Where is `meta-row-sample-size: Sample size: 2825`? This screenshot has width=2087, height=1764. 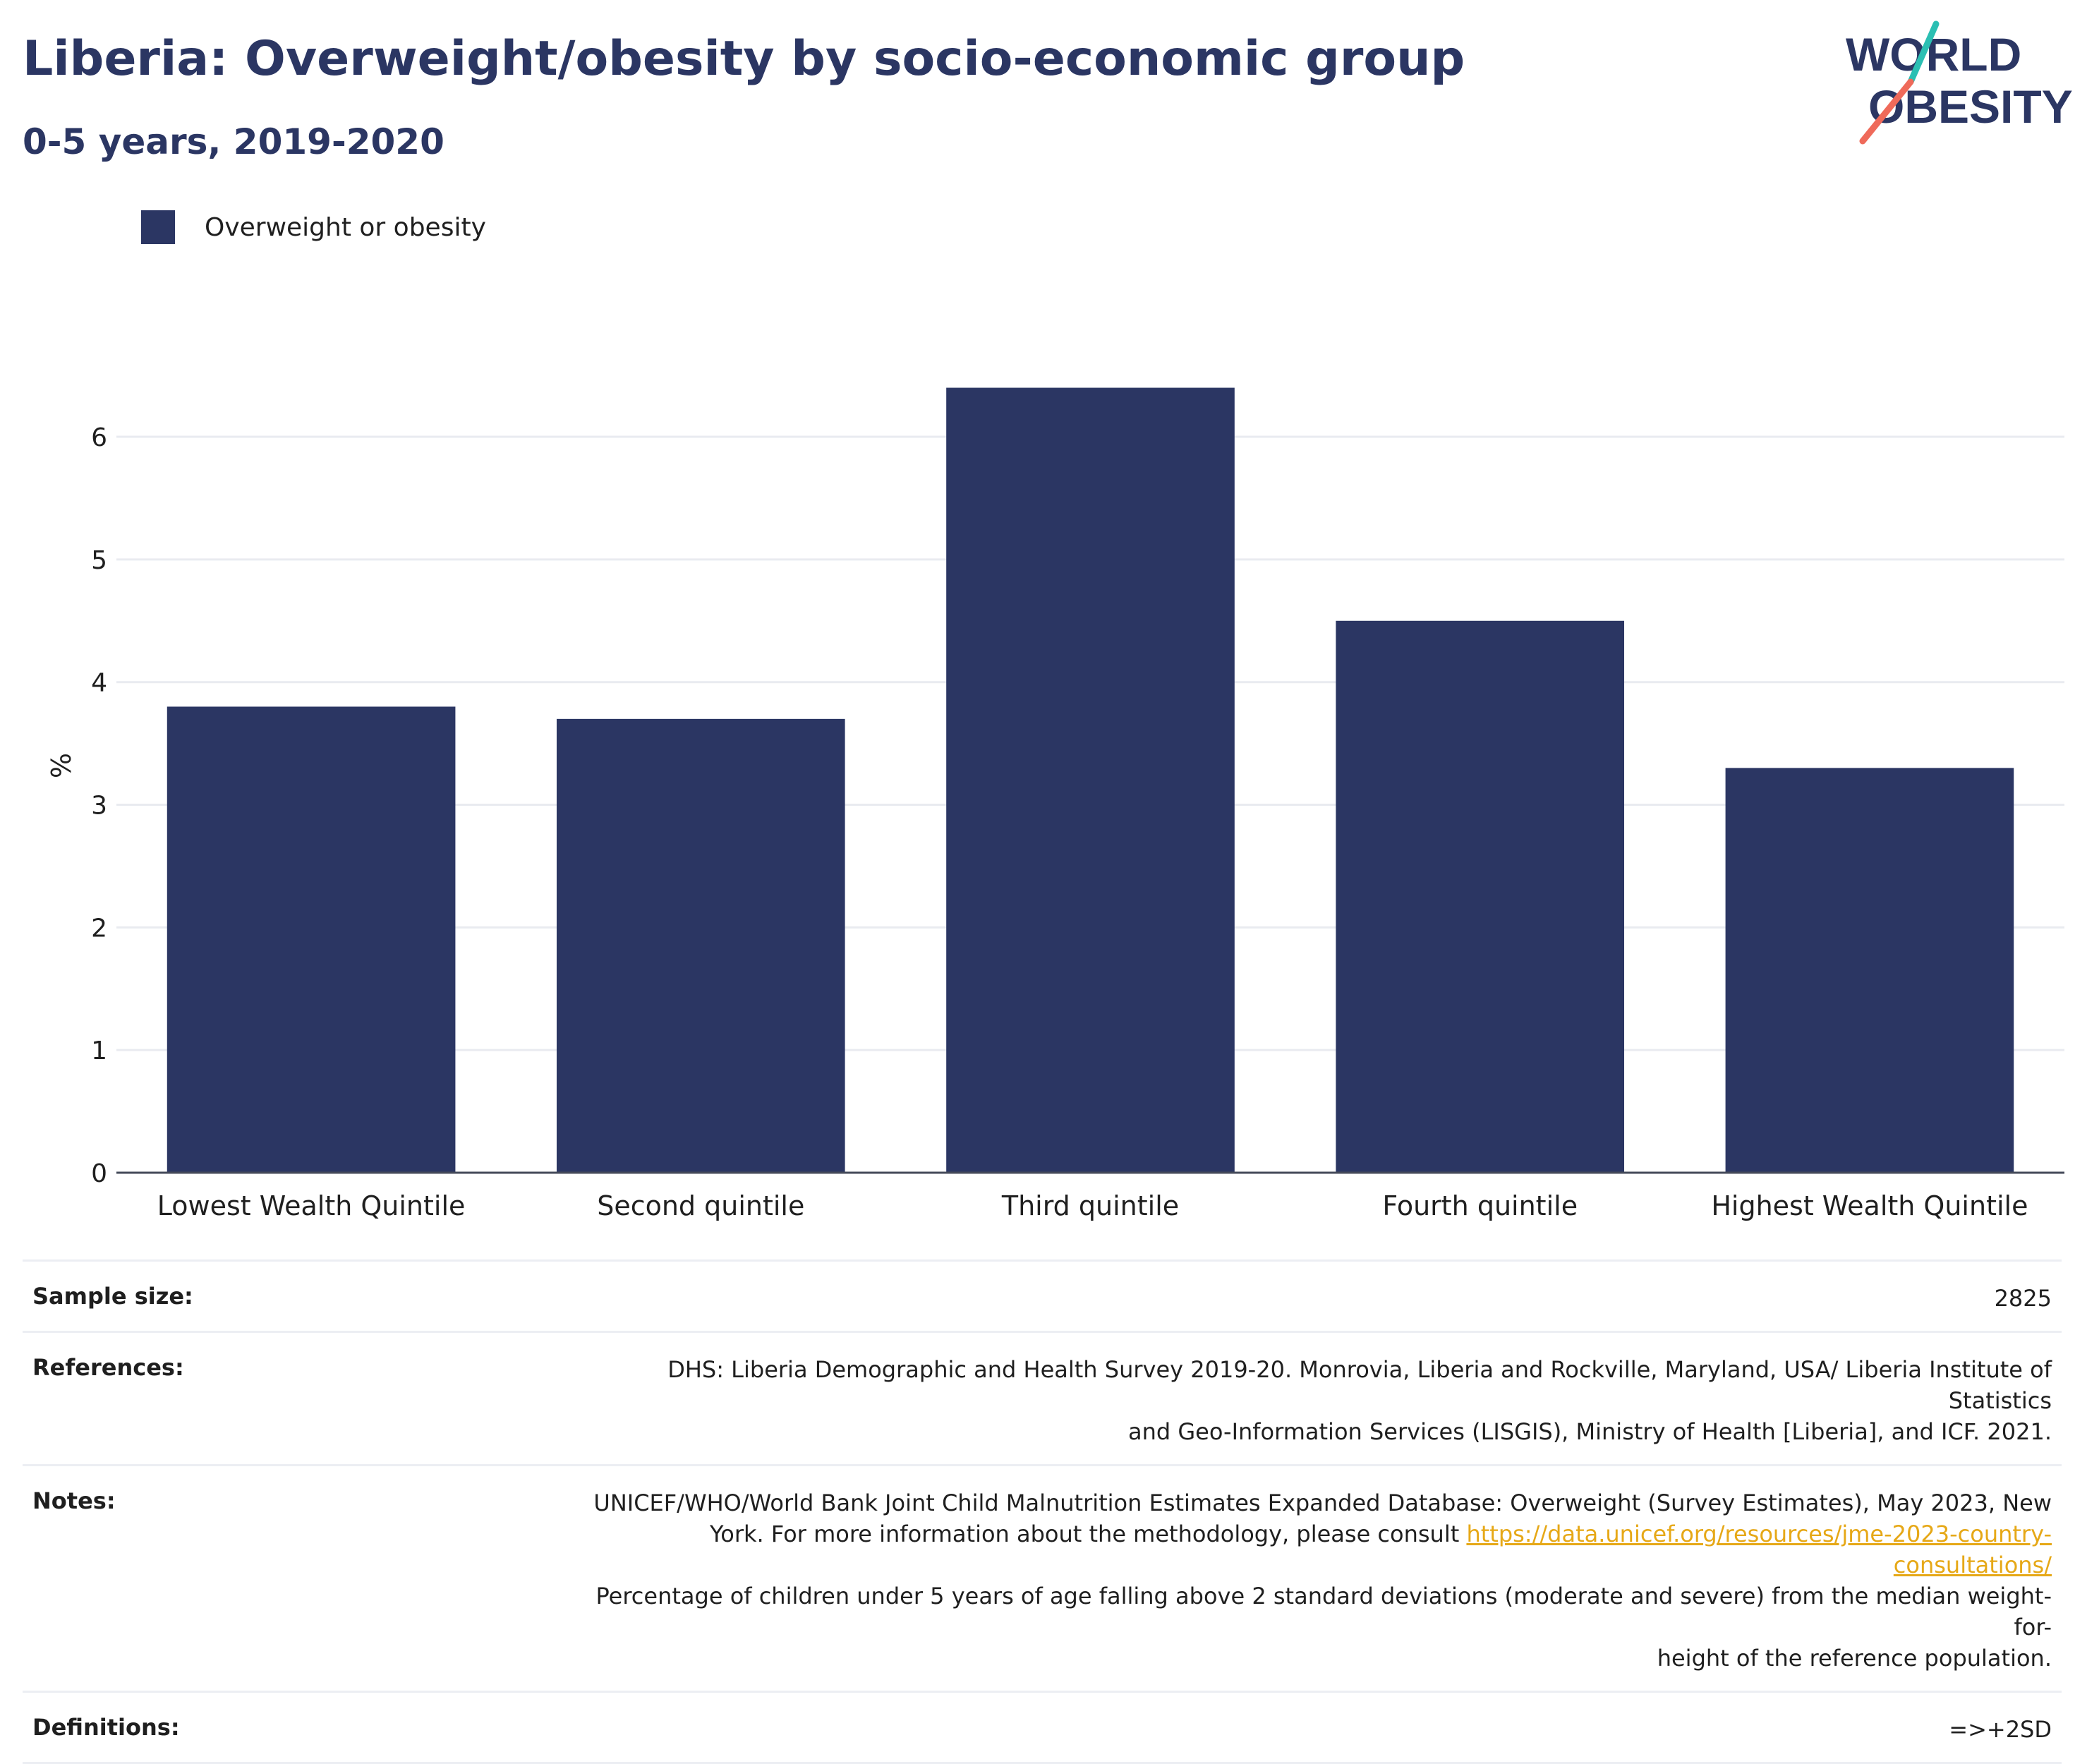 meta-row-sample-size: Sample size: 2825 is located at coordinates (1042, 1295).